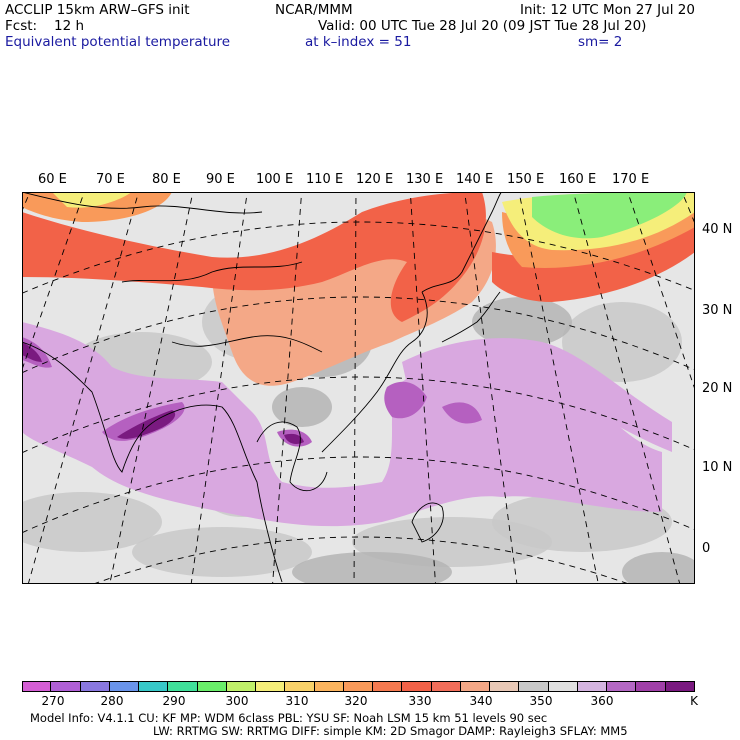 This screenshot has height=740, width=740. What do you see at coordinates (631, 179) in the screenshot?
I see `longitude-label: 170 E` at bounding box center [631, 179].